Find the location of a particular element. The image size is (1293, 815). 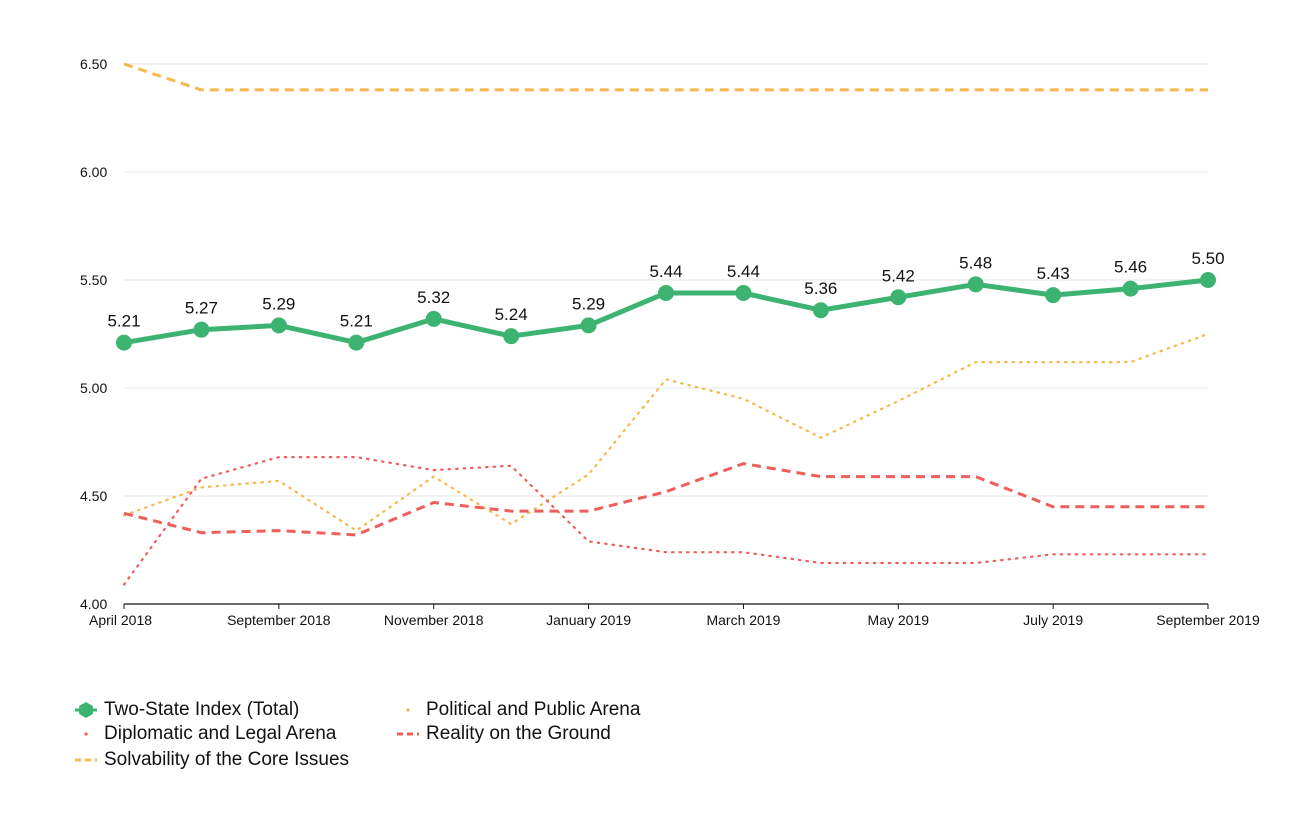

data-label: 5.48 is located at coordinates (975, 262).